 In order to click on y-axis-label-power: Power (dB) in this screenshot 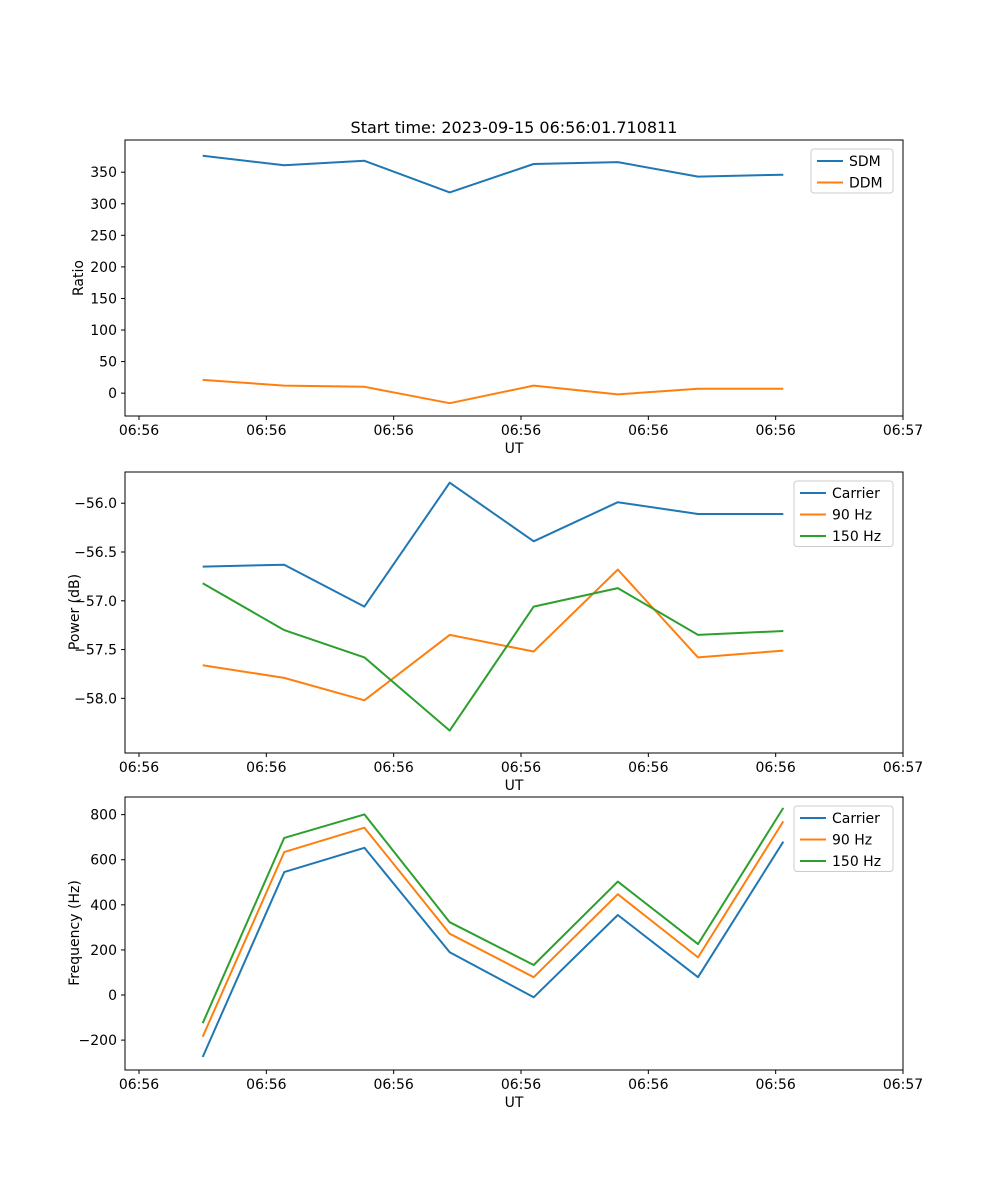, I will do `click(75, 612)`.